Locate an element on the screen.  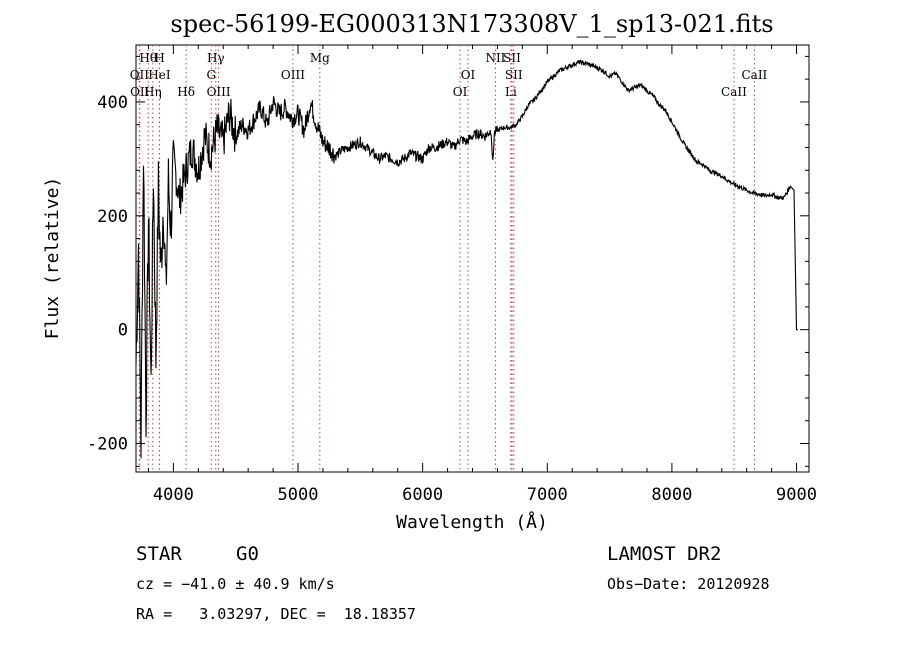
x-tick-label: 4000 is located at coordinates (173, 495).